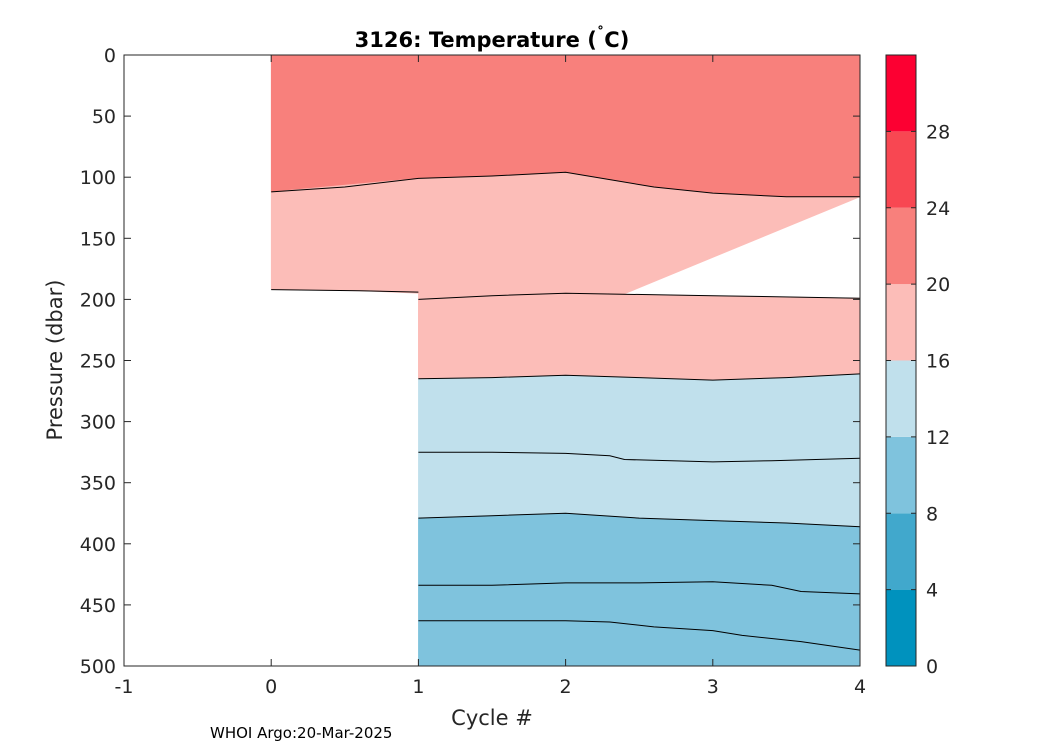 This screenshot has height=750, width=1050. What do you see at coordinates (98, 239) in the screenshot?
I see `y-tick-label: 150` at bounding box center [98, 239].